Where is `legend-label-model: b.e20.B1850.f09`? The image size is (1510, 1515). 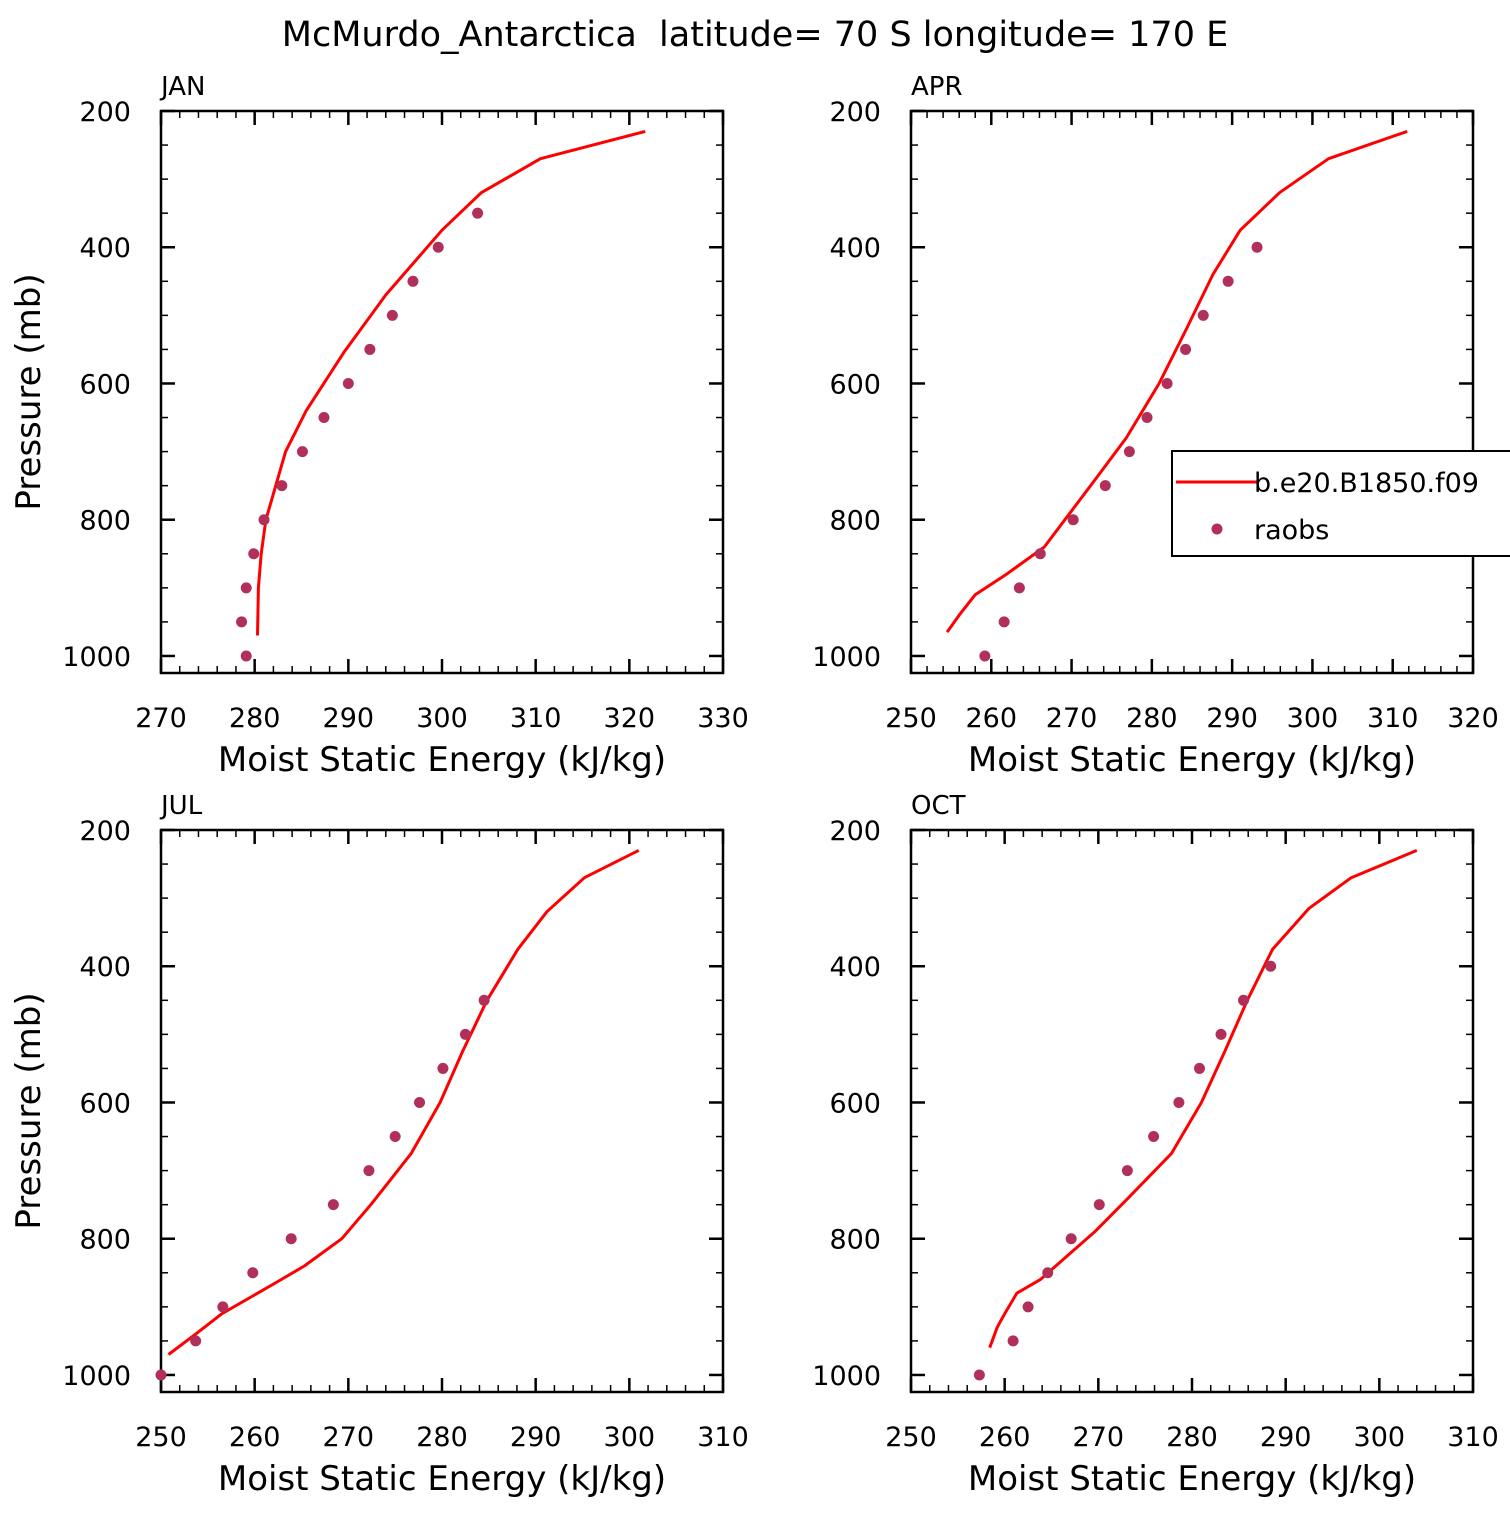 legend-label-model: b.e20.B1850.f09 is located at coordinates (1366, 483).